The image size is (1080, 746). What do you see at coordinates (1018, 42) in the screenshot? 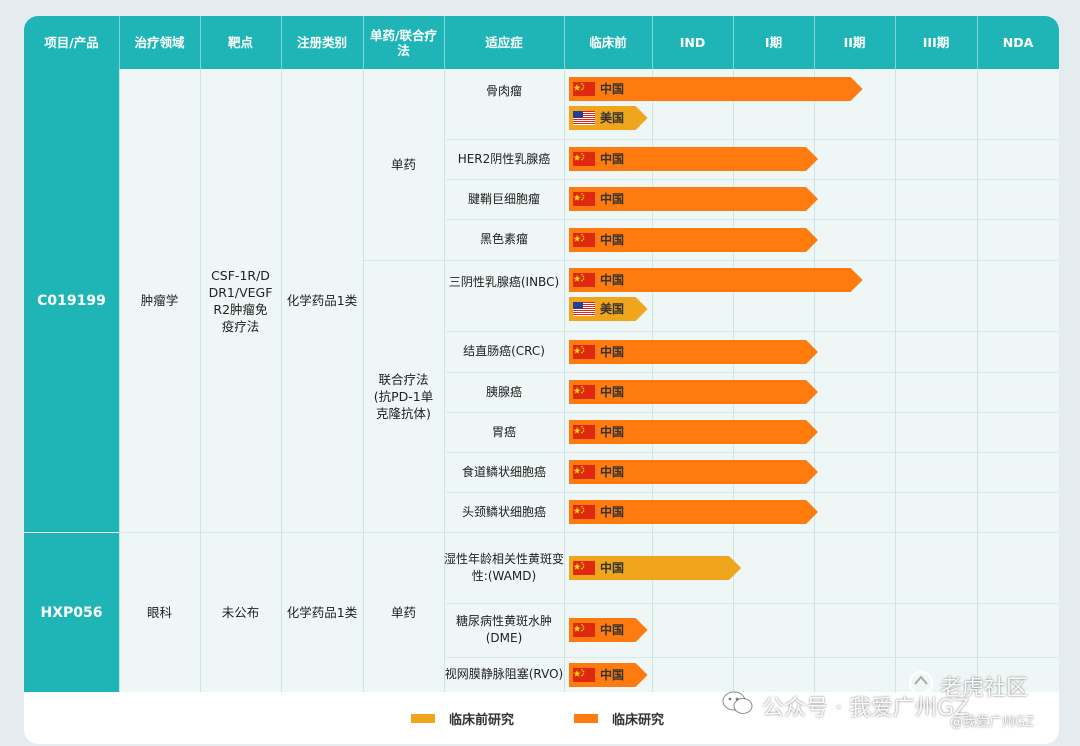
I see `header-nda: NDA` at bounding box center [1018, 42].